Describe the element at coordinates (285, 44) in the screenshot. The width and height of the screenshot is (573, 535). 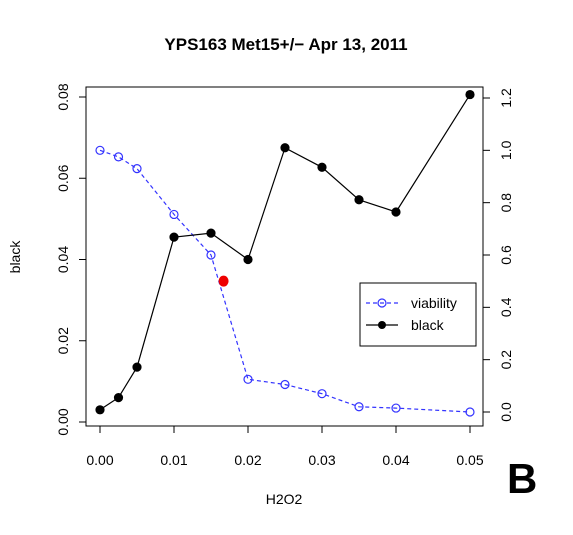
I see `chart-title: YPS163 Met15+/− Apr 13, 2011` at that location.